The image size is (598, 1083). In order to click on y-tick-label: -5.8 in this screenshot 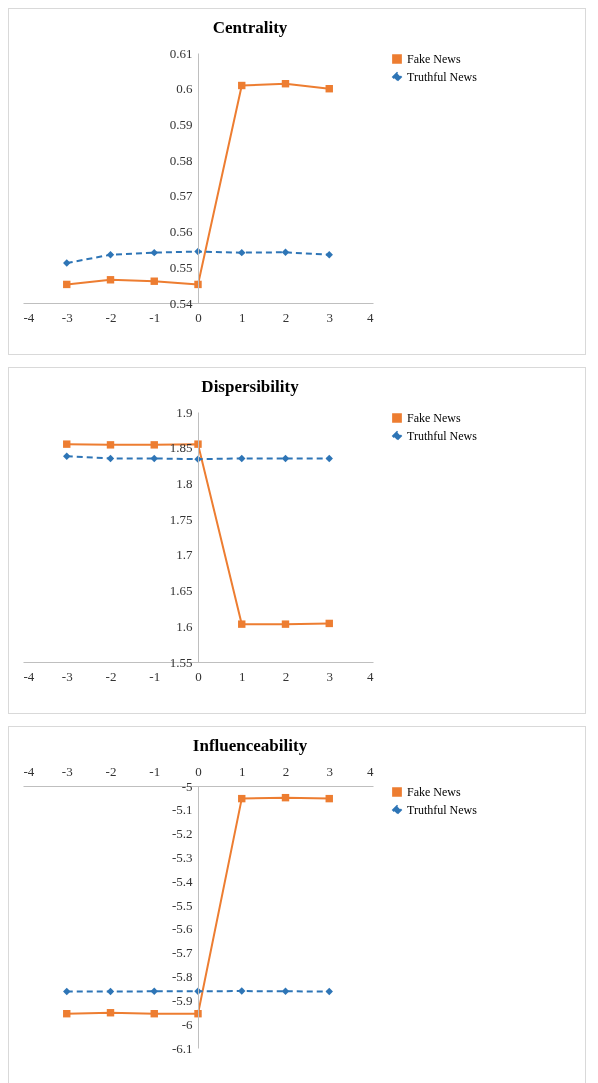, I will do `click(182, 977)`.